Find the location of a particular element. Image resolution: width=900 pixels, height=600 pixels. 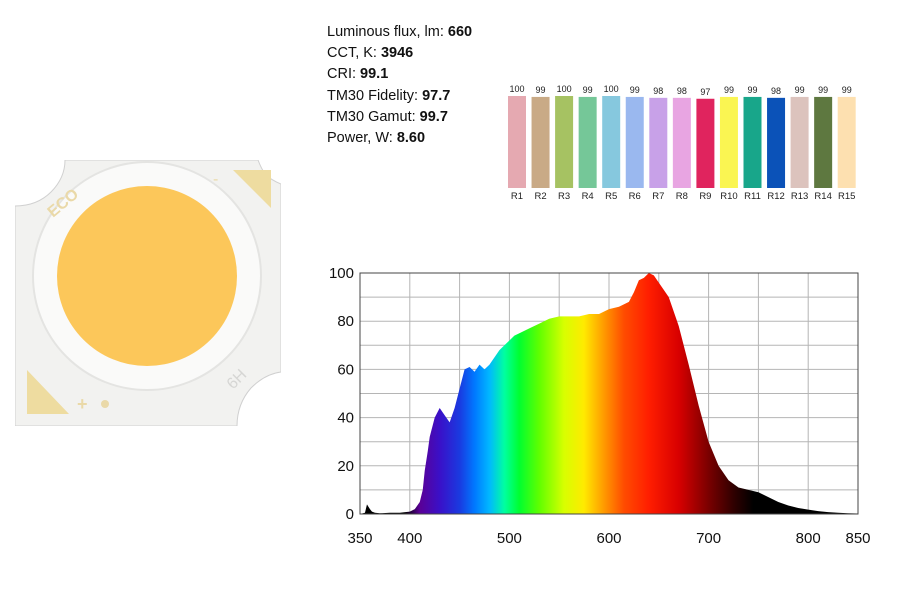

cri-bar-r4 is located at coordinates (587, 142).